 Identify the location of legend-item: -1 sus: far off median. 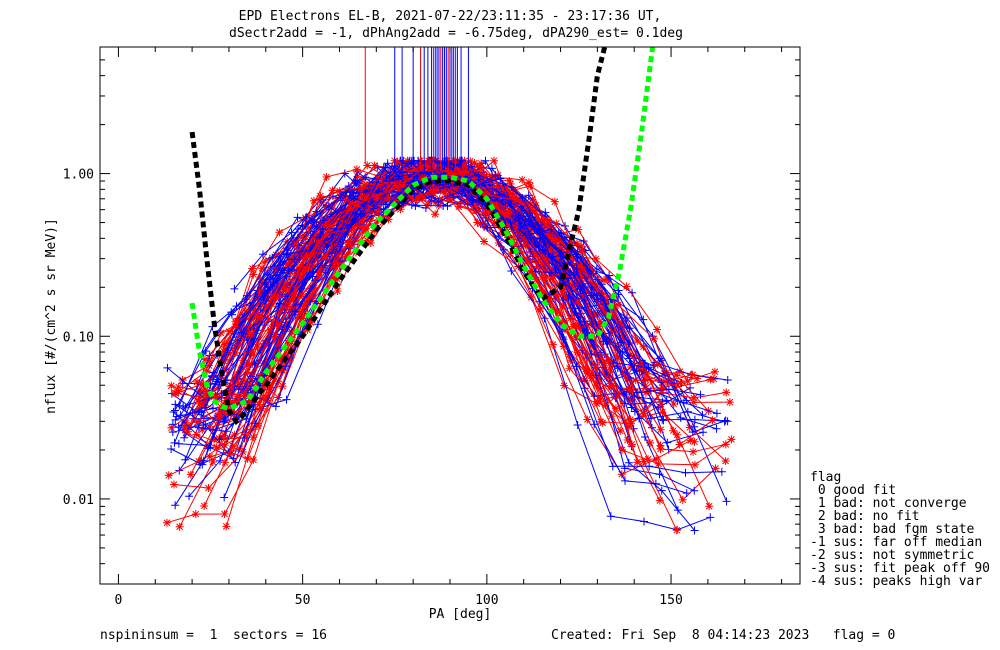
(896, 542).